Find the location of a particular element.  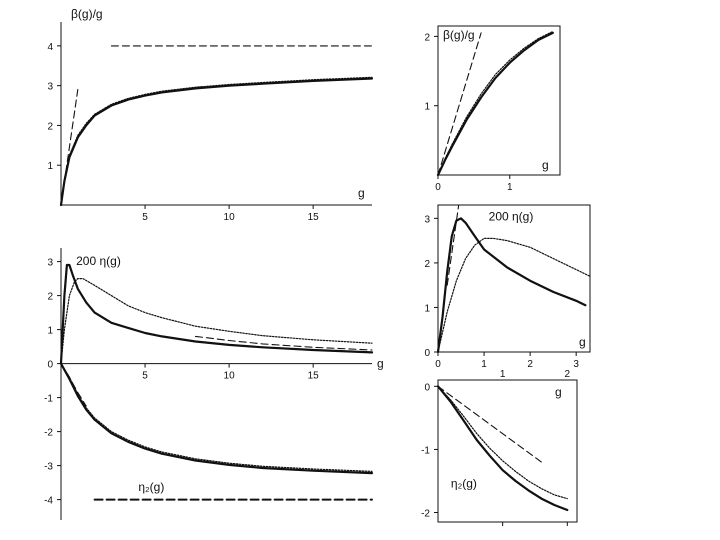

eta-inset-annotation-0: 200 η(g) is located at coordinates (511, 217).